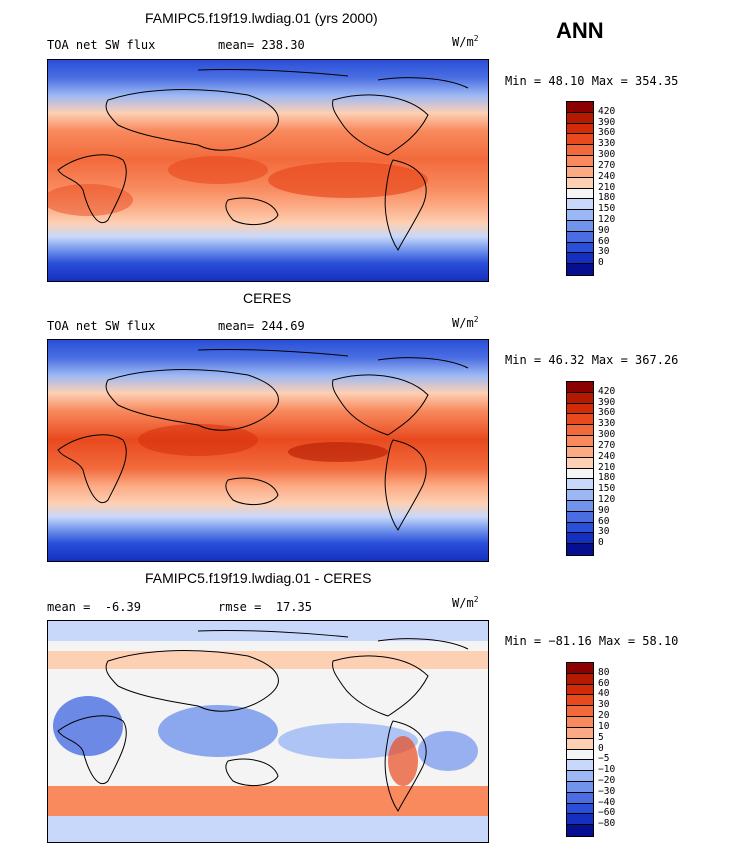 Image resolution: width=733 pixels, height=852 pixels. Describe the element at coordinates (601, 737) in the screenshot. I see `colorbar-tick-label: 5` at that location.